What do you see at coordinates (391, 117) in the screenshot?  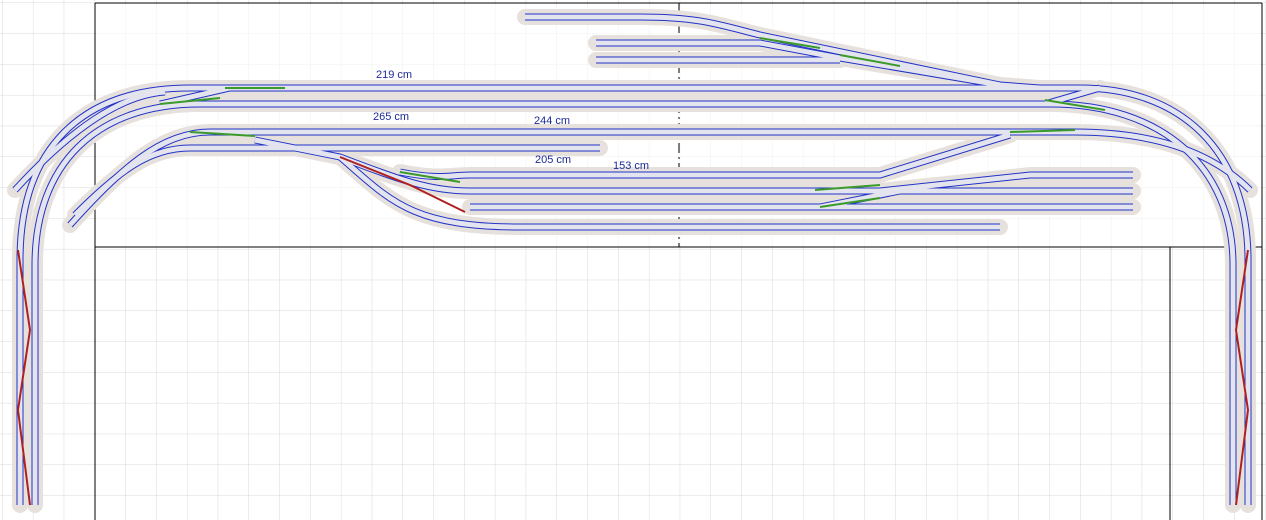 I see `length-label: 265 cm` at bounding box center [391, 117].